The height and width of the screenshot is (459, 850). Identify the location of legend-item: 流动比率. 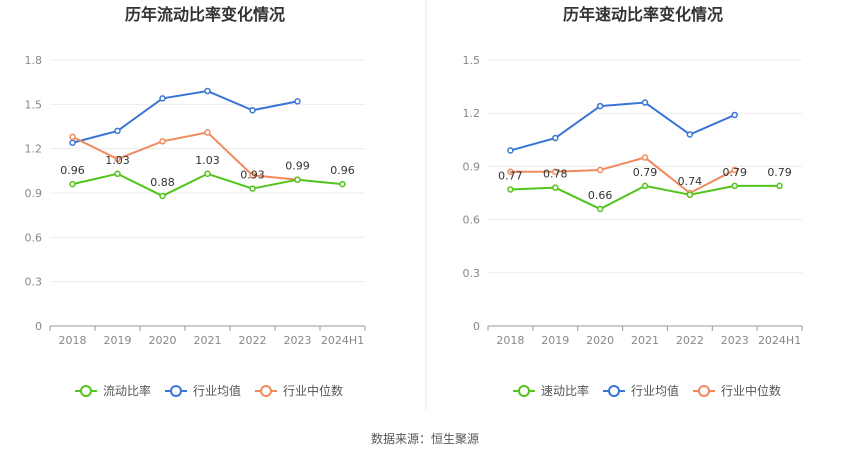
(113, 390).